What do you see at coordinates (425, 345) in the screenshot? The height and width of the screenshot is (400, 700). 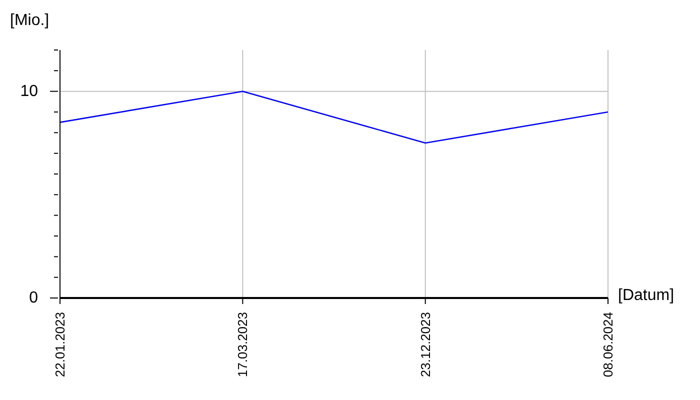 I see `x-tick-label: 23.12.2023` at bounding box center [425, 345].